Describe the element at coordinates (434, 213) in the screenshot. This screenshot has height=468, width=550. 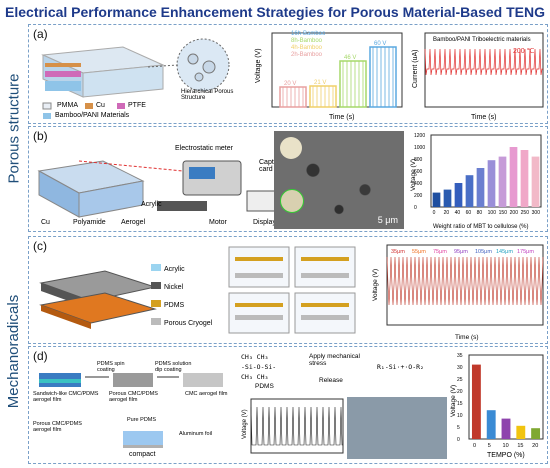
I see `mbt-x-tick: 0` at that location.